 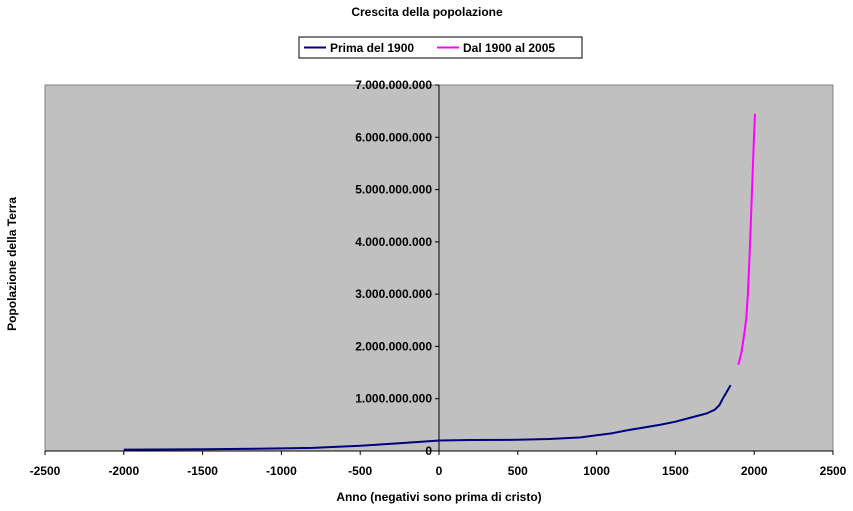 What do you see at coordinates (596, 471) in the screenshot?
I see `x-tick-label: 1000` at bounding box center [596, 471].